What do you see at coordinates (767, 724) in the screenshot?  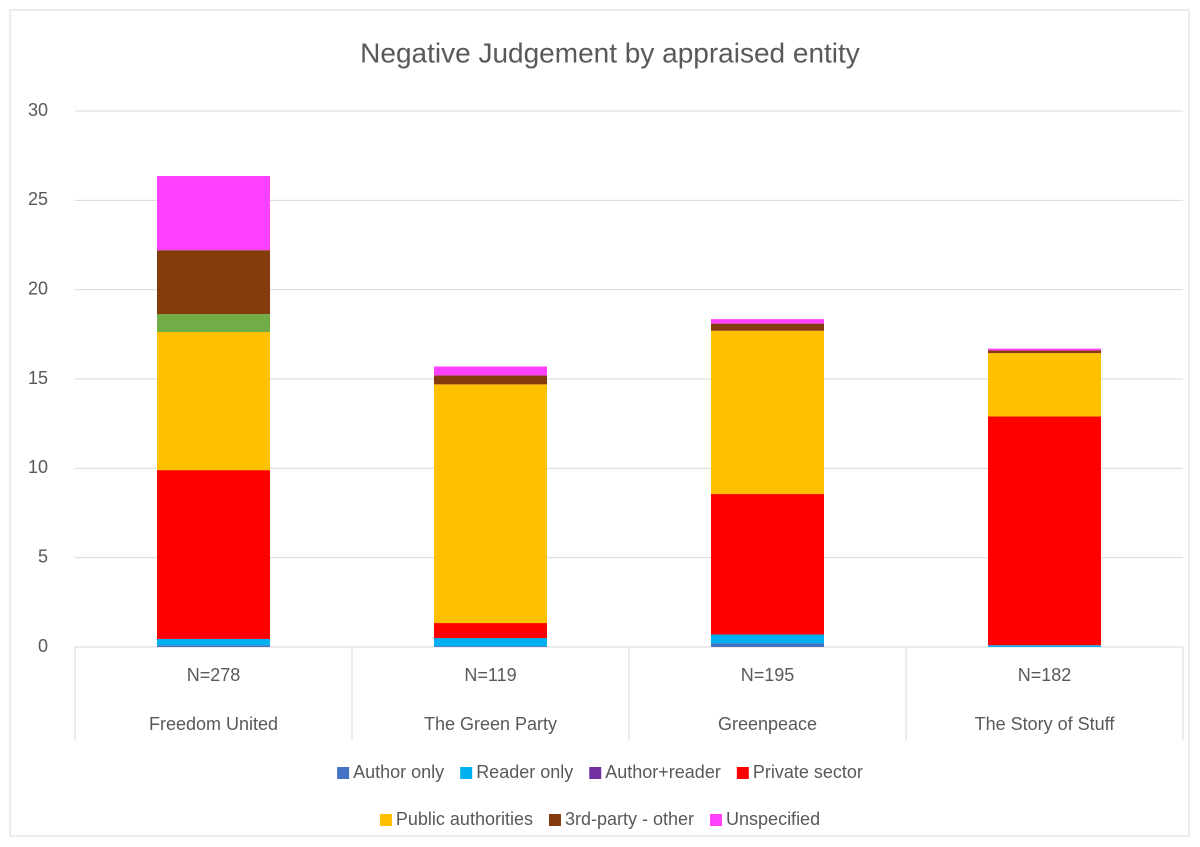 I see `x-tick-label: Greenpeace` at bounding box center [767, 724].